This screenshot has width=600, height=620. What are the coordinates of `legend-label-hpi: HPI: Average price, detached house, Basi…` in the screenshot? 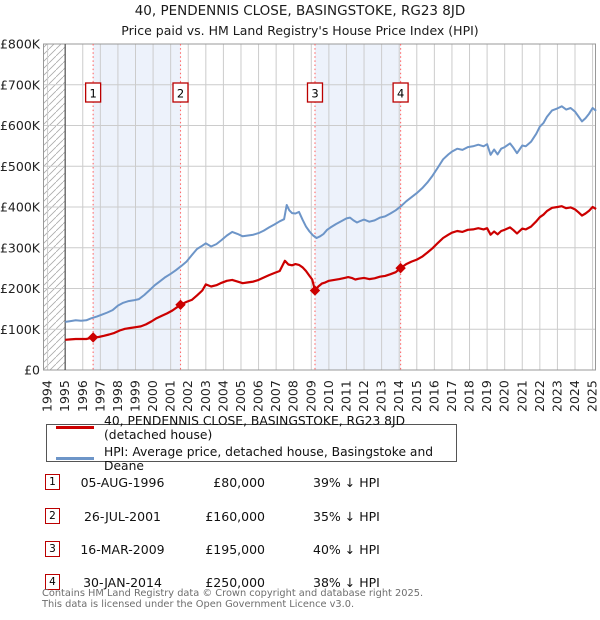 It's located at (269, 458).